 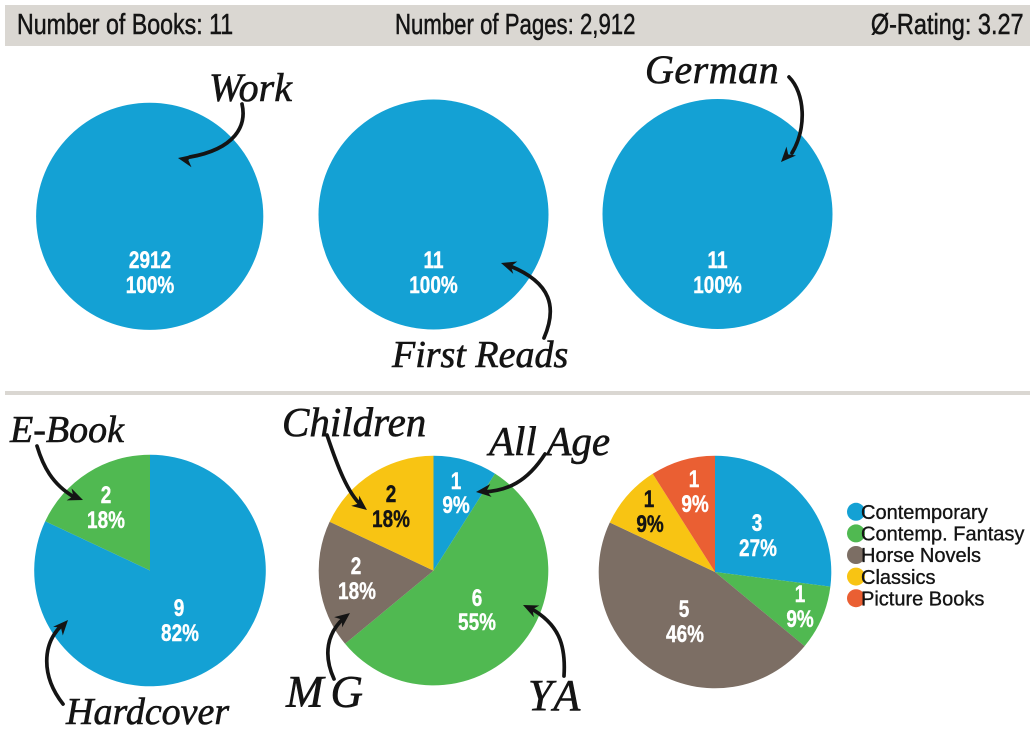 What do you see at coordinates (921, 556) in the screenshot?
I see `svg-text: Horse Novels` at bounding box center [921, 556].